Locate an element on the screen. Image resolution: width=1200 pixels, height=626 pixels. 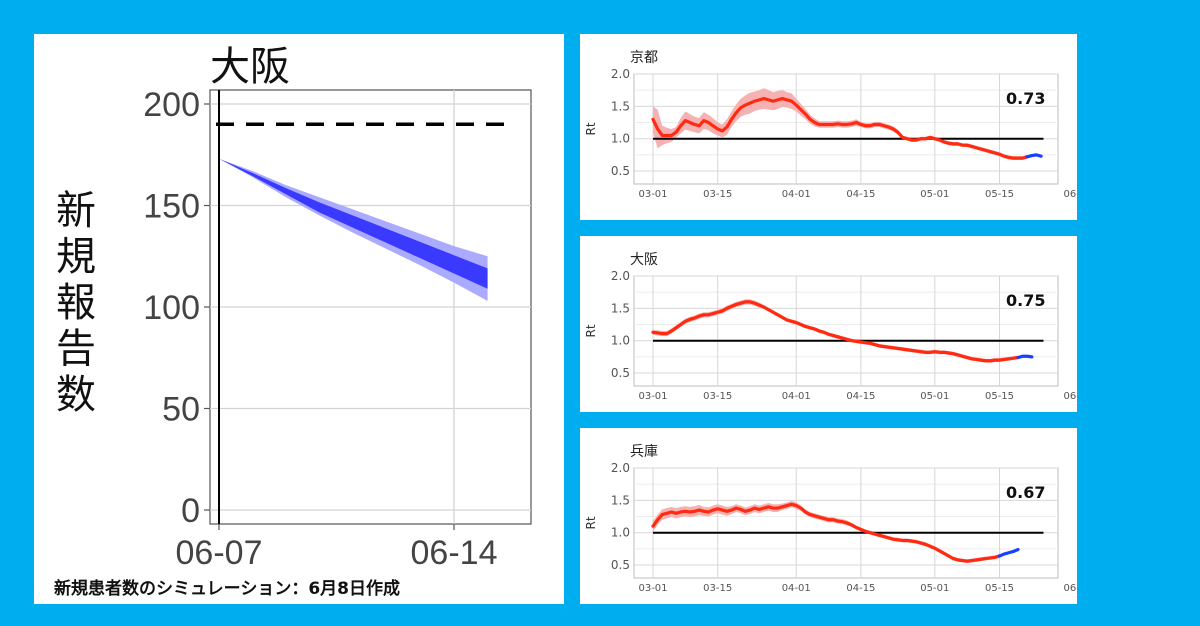
y-tick-label: 100 is located at coordinates (171, 308).